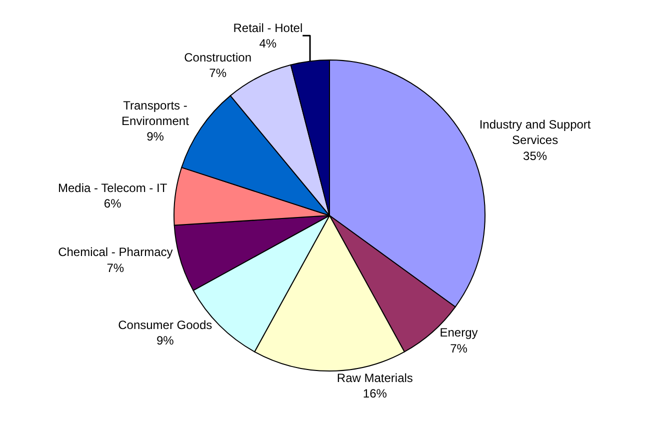  What do you see at coordinates (535, 133) in the screenshot?
I see `slice-label: Industry and Support Services` at bounding box center [535, 133].